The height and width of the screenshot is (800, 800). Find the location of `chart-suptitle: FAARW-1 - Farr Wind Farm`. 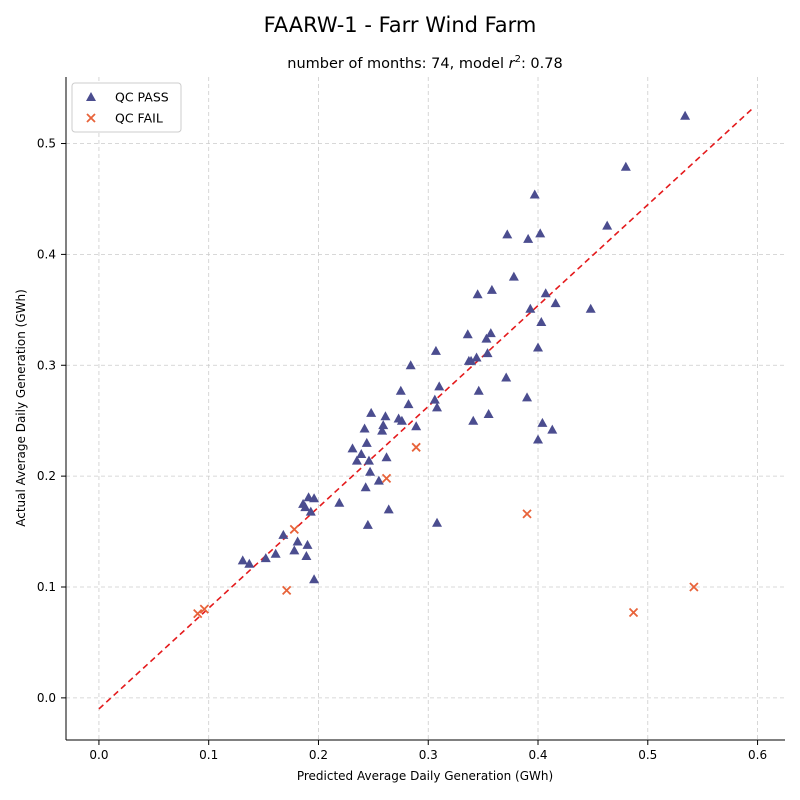

chart-suptitle: FAARW-1 - Farr Wind Farm is located at coordinates (400, 25).